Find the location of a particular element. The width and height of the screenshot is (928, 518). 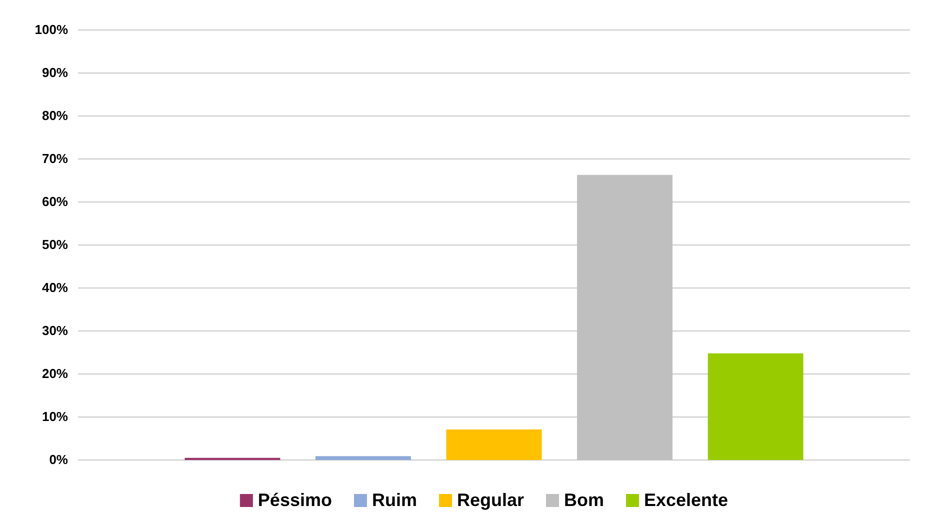

y-tick-label: 90% is located at coordinates (55, 72).